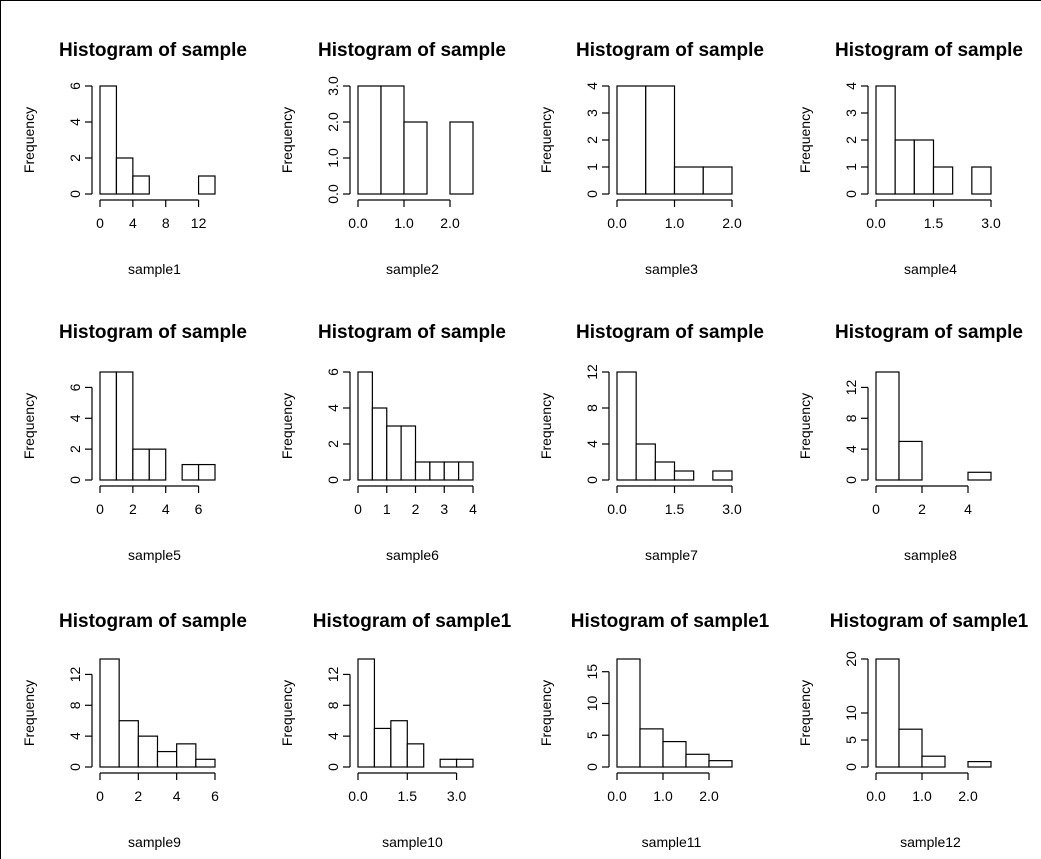 The height and width of the screenshot is (859, 1041). What do you see at coordinates (177, 796) in the screenshot?
I see `hist9-x-tick-label-3: 4` at bounding box center [177, 796].